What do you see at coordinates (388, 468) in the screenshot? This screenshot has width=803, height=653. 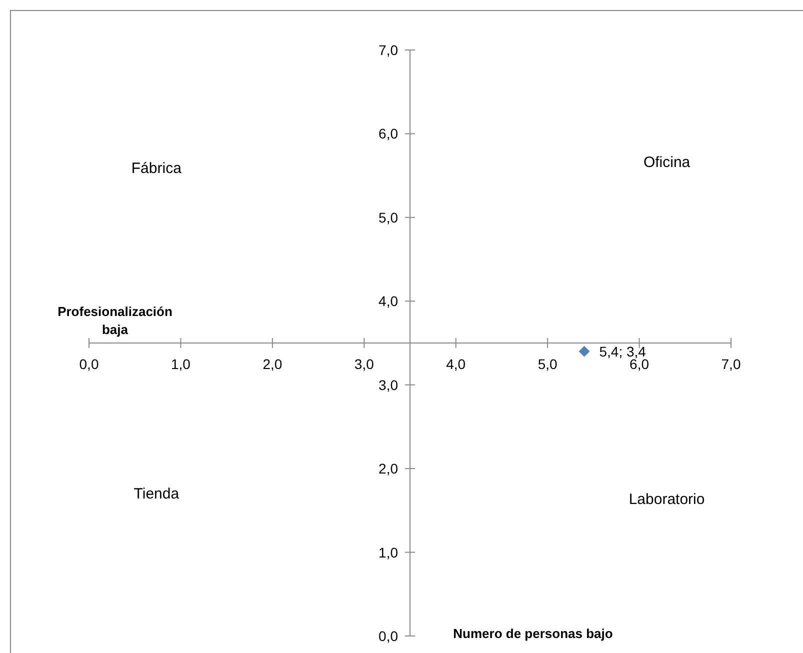 I see `y-tick-label: 2,0` at bounding box center [388, 468].